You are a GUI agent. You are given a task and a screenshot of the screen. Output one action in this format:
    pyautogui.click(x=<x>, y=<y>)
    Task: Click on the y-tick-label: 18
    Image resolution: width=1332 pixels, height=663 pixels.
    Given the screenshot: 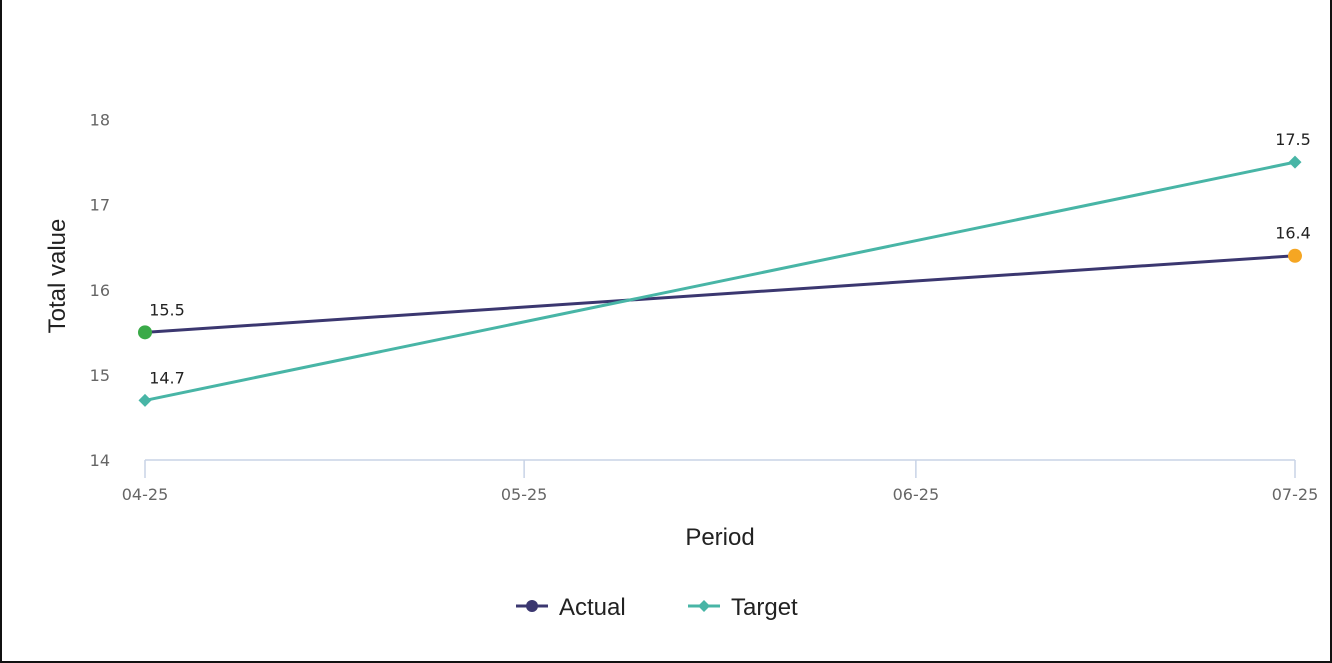 What is the action you would take?
    pyautogui.click(x=100, y=120)
    